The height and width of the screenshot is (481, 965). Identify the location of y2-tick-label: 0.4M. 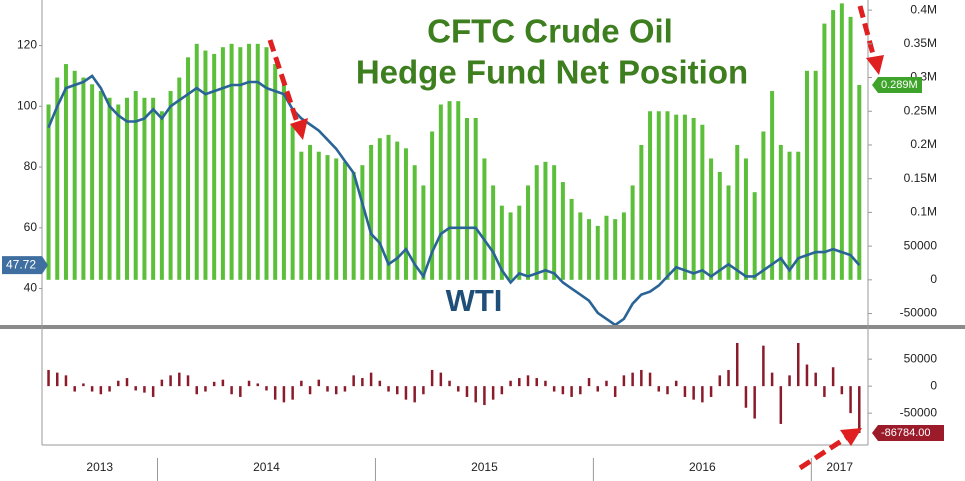
(923, 9).